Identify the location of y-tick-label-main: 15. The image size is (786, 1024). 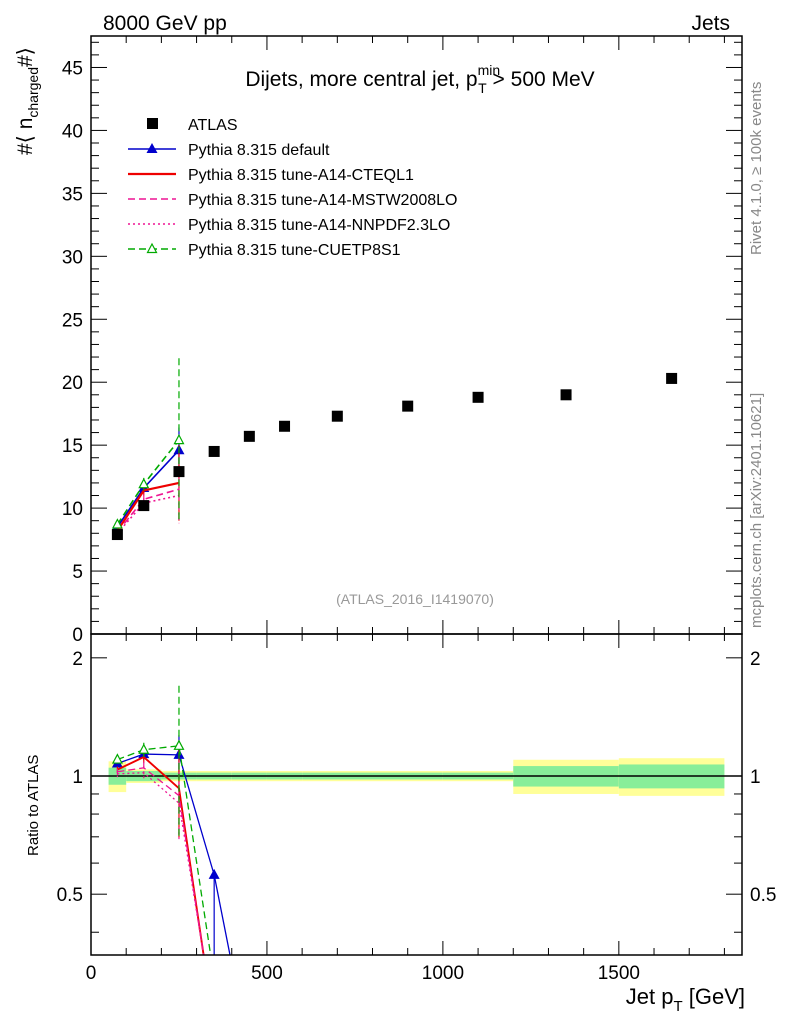
(72, 446).